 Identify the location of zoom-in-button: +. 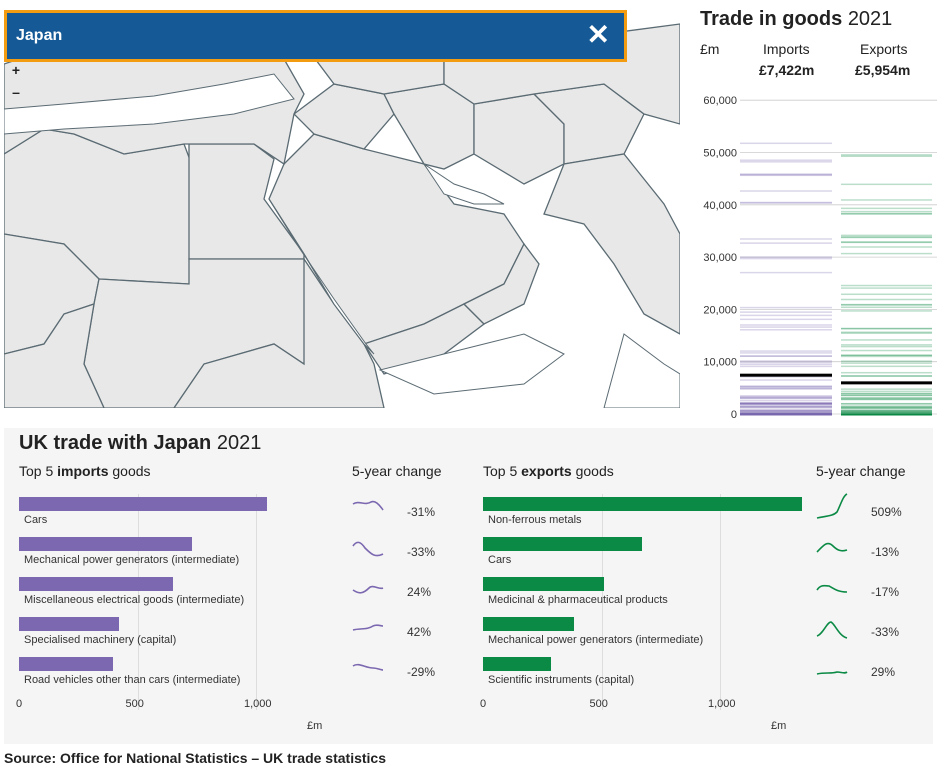
(16, 70).